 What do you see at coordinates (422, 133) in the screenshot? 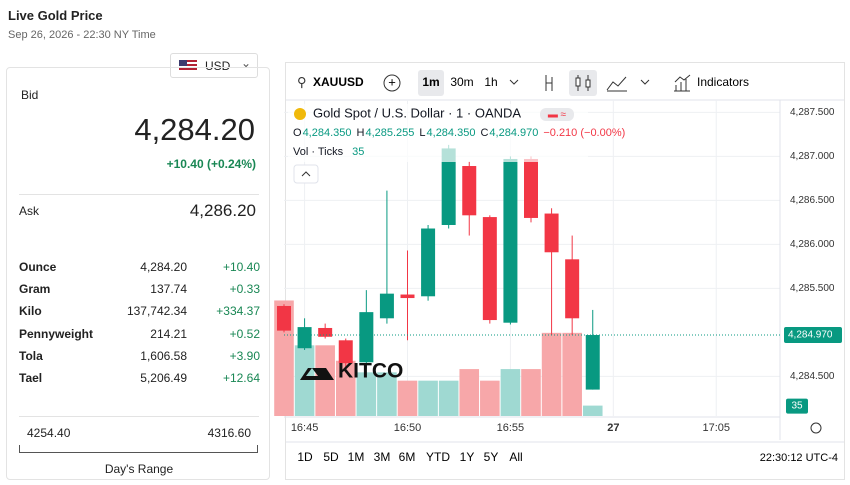
I see `ohlc-letter: L` at bounding box center [422, 133].